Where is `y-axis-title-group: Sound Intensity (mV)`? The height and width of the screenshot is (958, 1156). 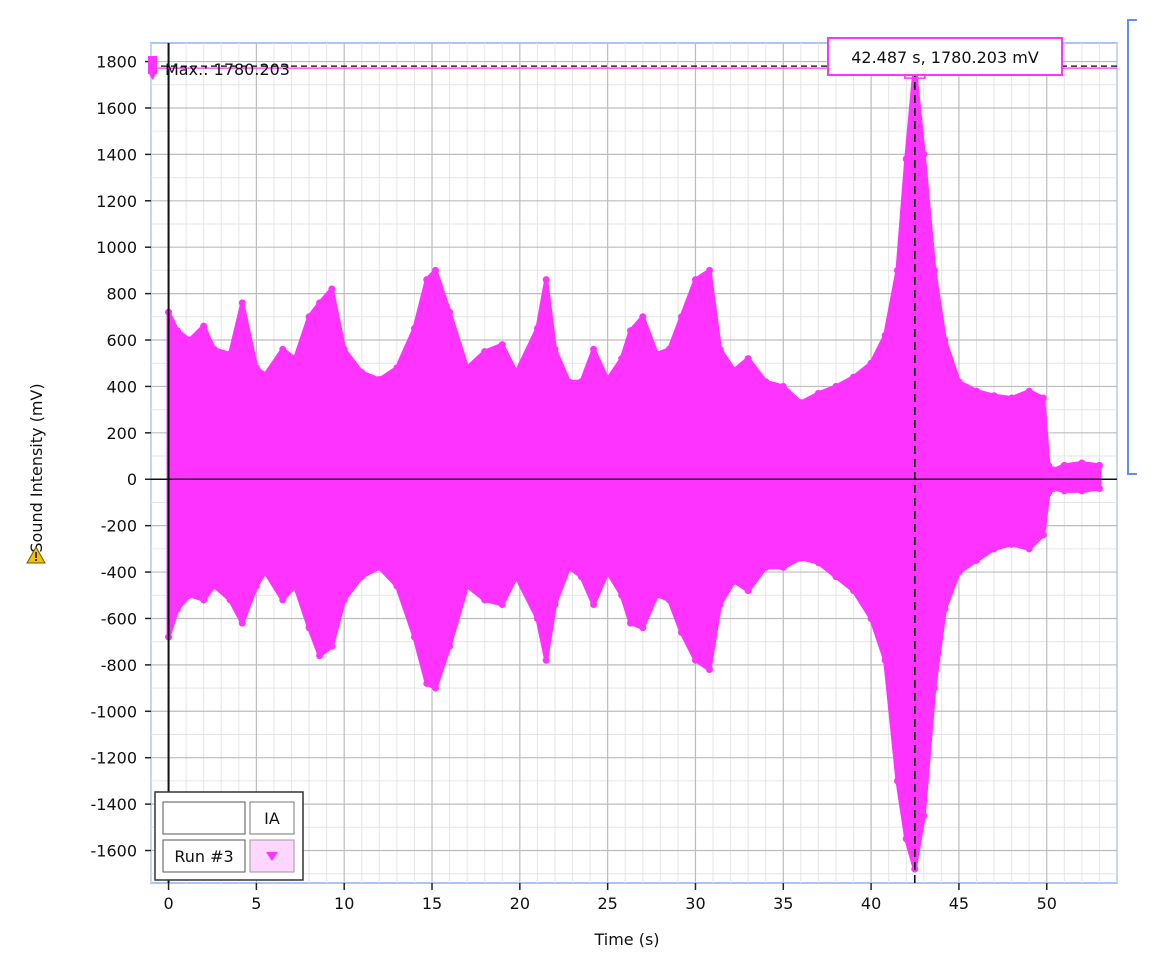 y-axis-title-group: Sound Intensity (mV) is located at coordinates (36, 467).